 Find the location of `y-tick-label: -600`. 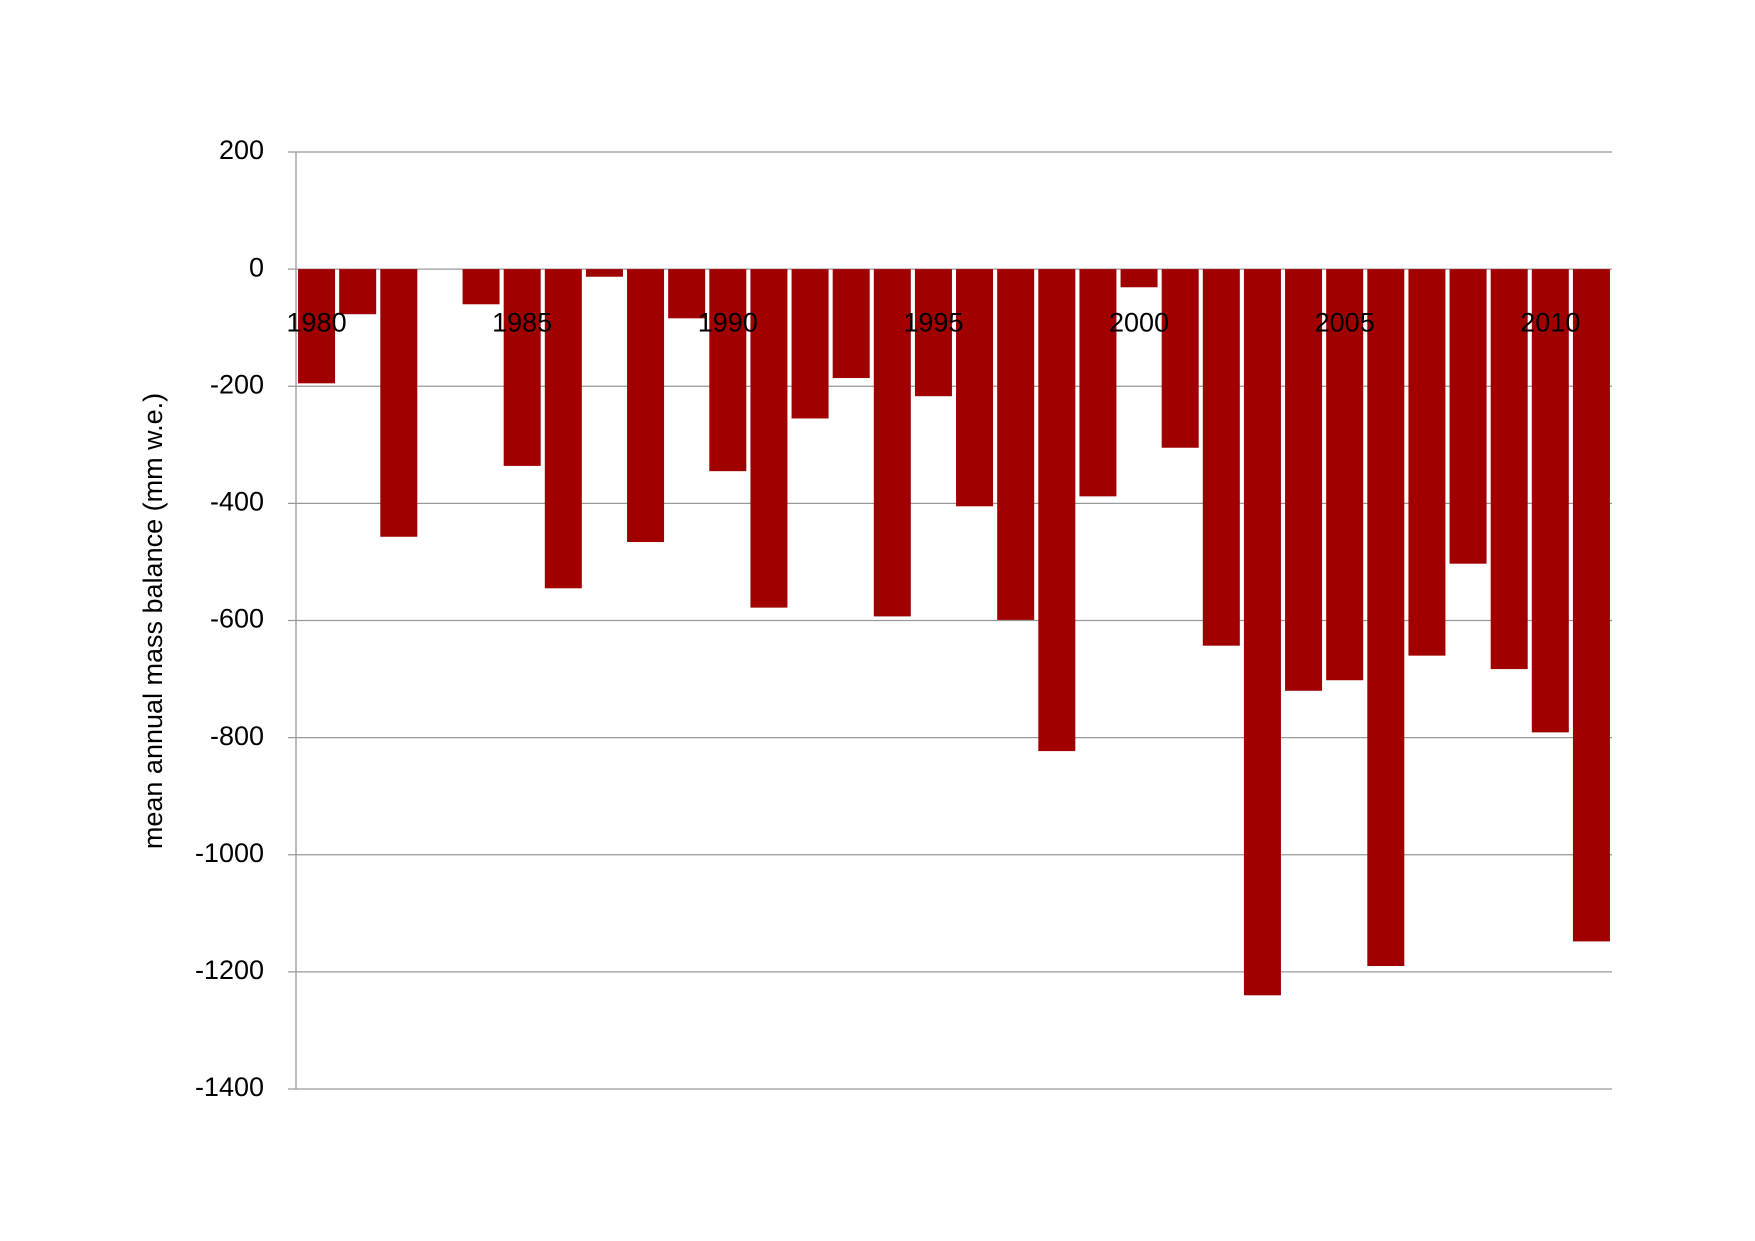

y-tick-label: -600 is located at coordinates (237, 619).